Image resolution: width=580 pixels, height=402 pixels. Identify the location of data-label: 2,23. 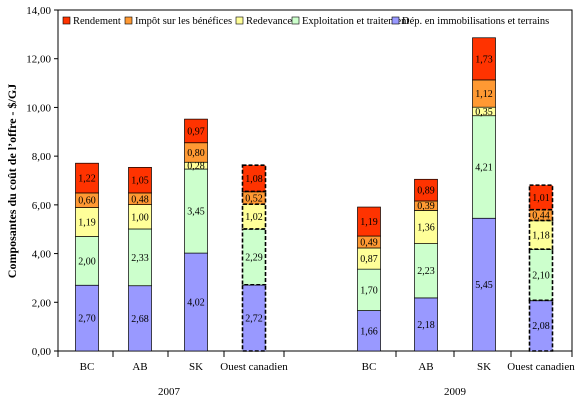
(426, 271).